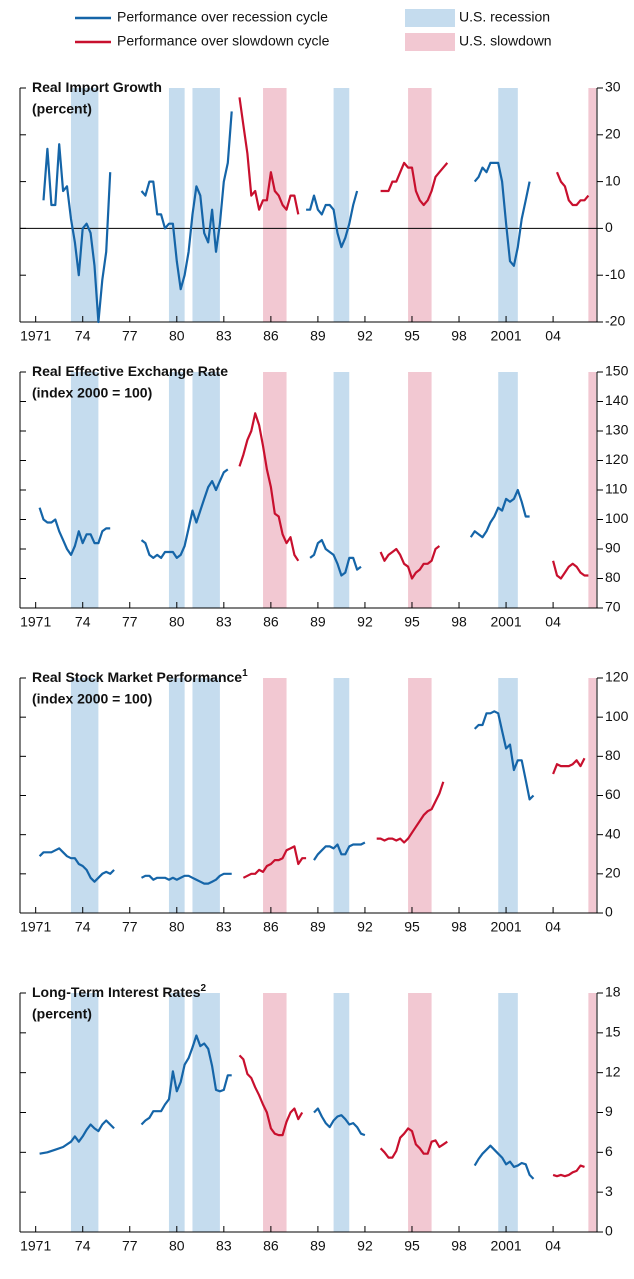 The width and height of the screenshot is (634, 1279). Describe the element at coordinates (613, 755) in the screenshot. I see `y-tick-label: 80` at that location.